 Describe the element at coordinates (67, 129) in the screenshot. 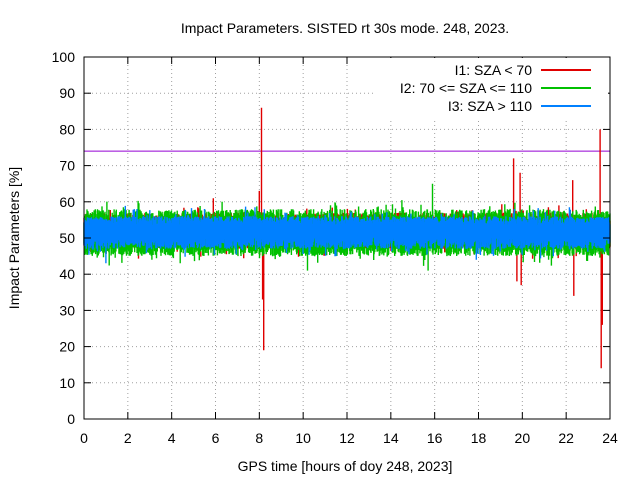

I see `y-tick-label: 80` at that location.